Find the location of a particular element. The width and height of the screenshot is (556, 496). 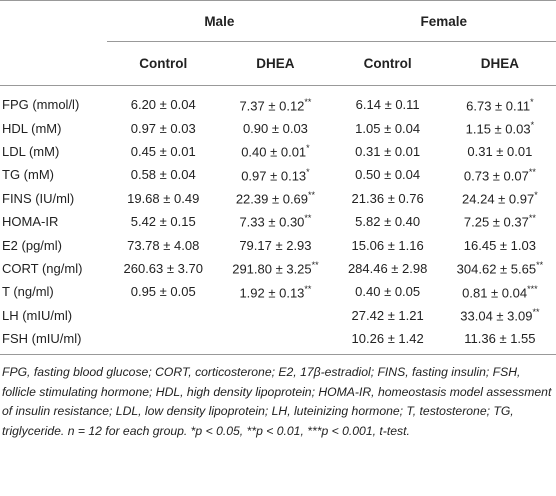

row-label: CORT (ng/ml) is located at coordinates (53, 268).